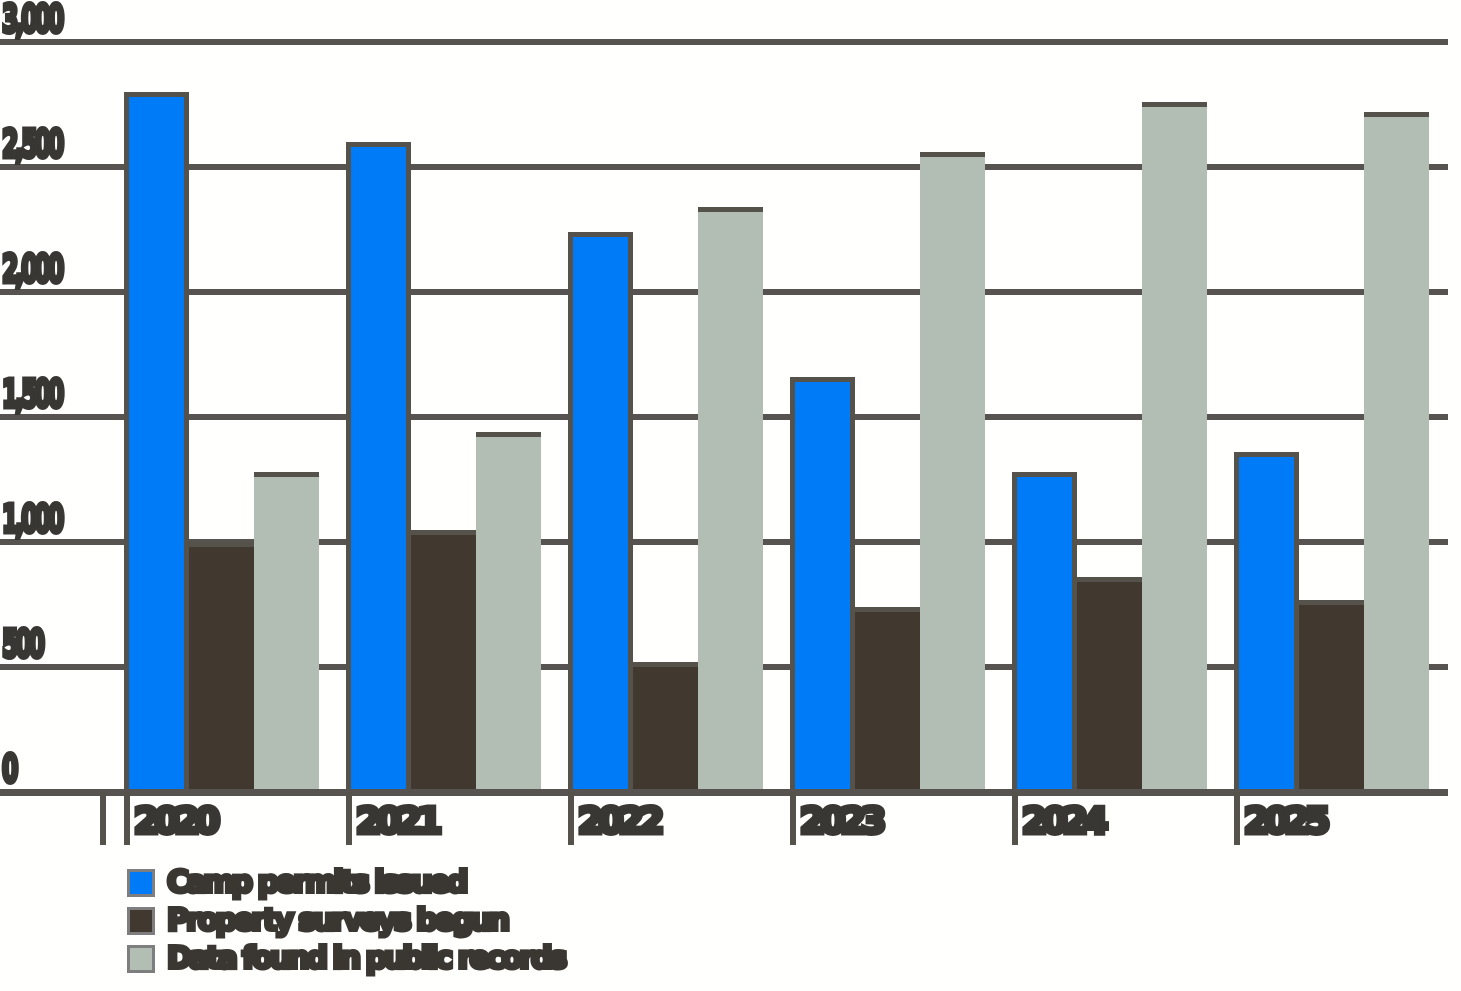 The width and height of the screenshot is (1461, 991). Describe the element at coordinates (1064, 821) in the screenshot. I see `x-tick-label: 2024` at that location.